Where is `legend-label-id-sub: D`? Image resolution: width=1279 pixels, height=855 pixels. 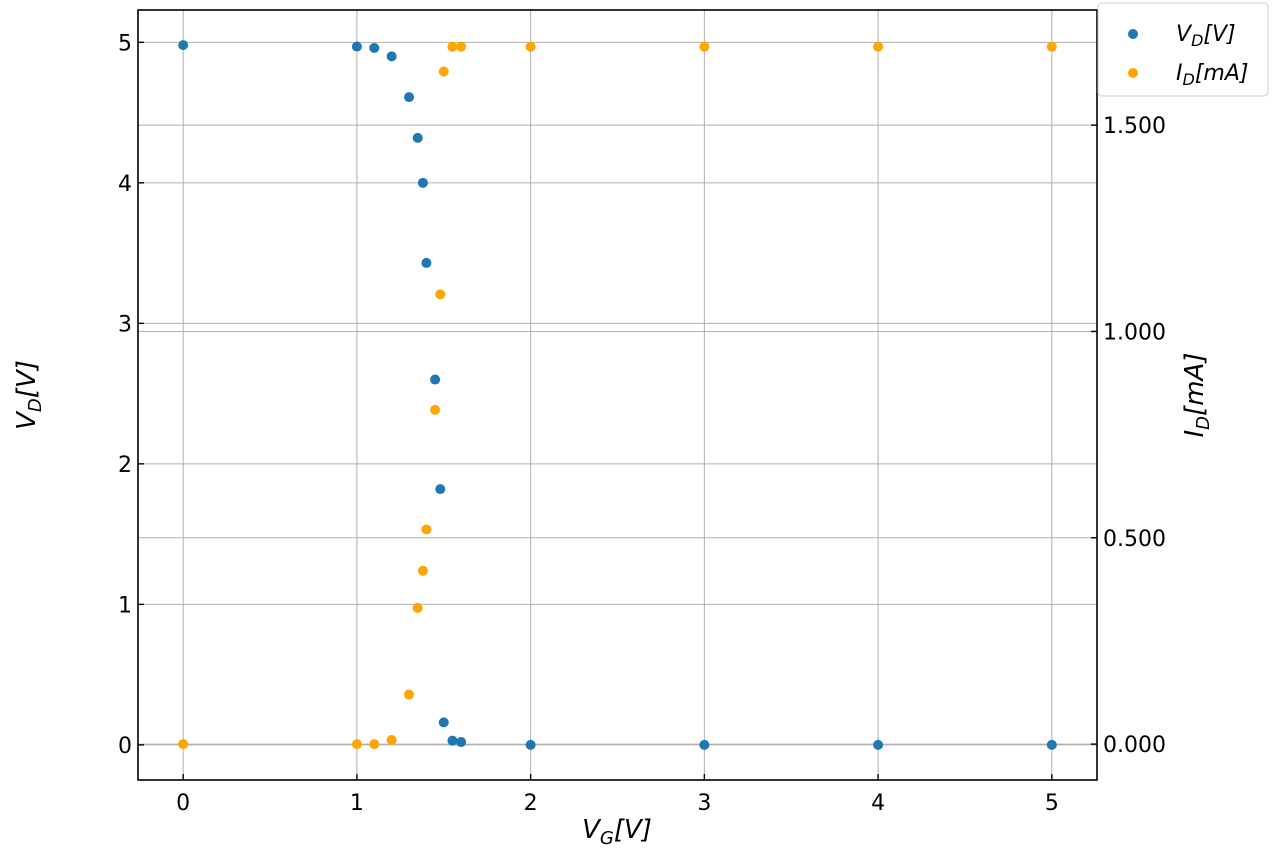 legend-label-id-sub: D is located at coordinates (1189, 79).